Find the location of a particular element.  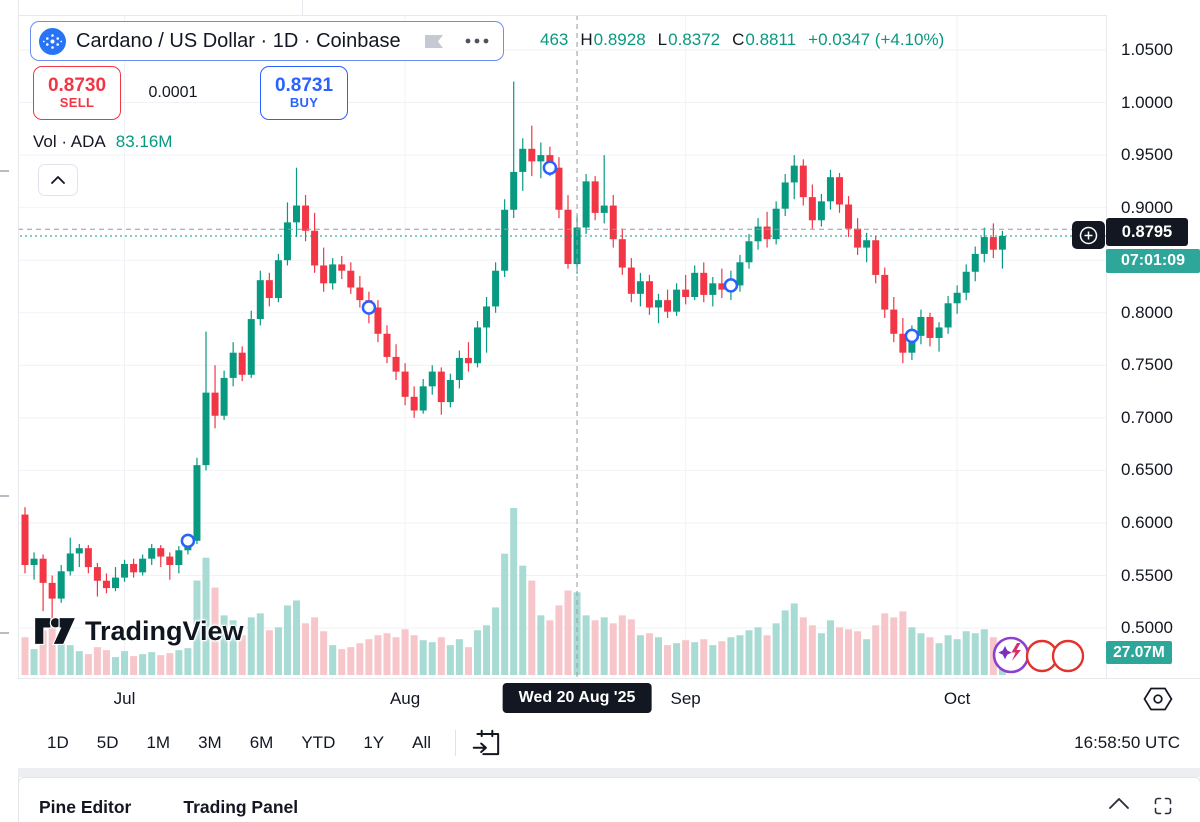

volume-indicator-legend: Vol · ADA 83.16M is located at coordinates (102, 142).